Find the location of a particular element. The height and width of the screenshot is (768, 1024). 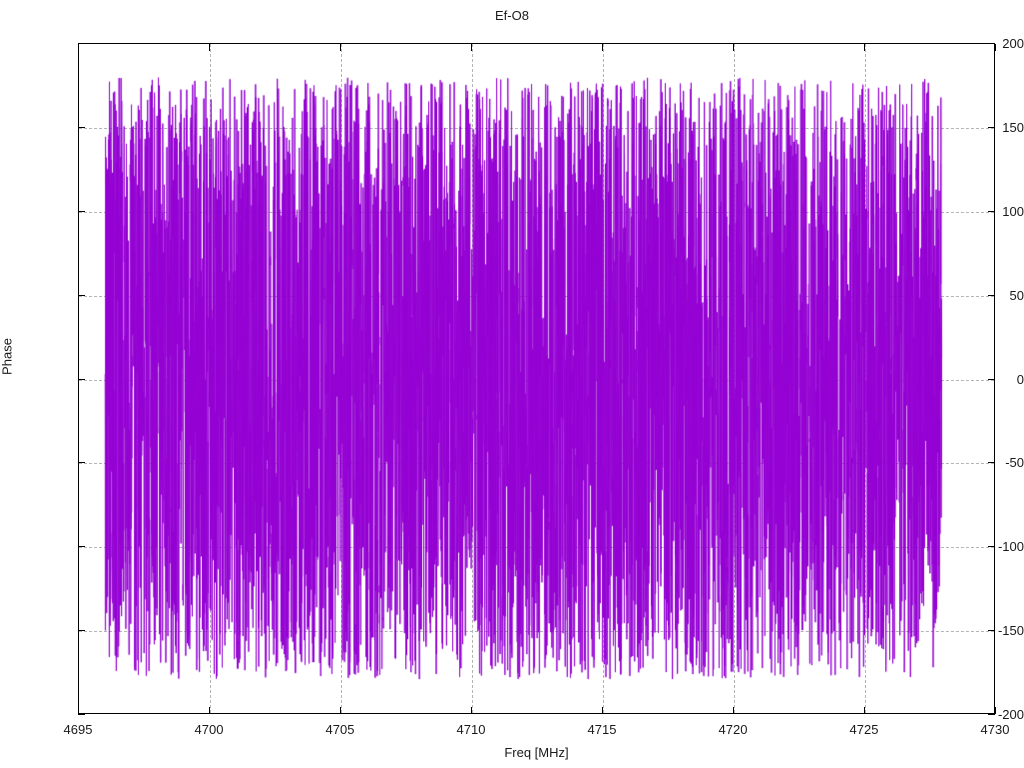

x-axis-tick-label: 4710 is located at coordinates (471, 729).